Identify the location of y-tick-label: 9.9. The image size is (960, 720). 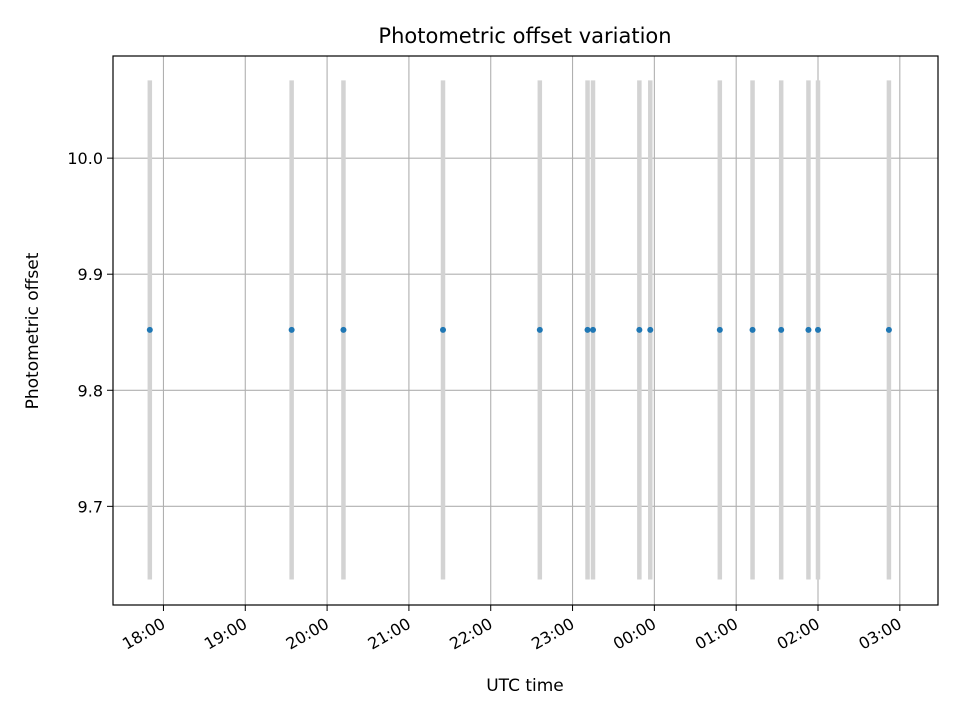
(90, 274).